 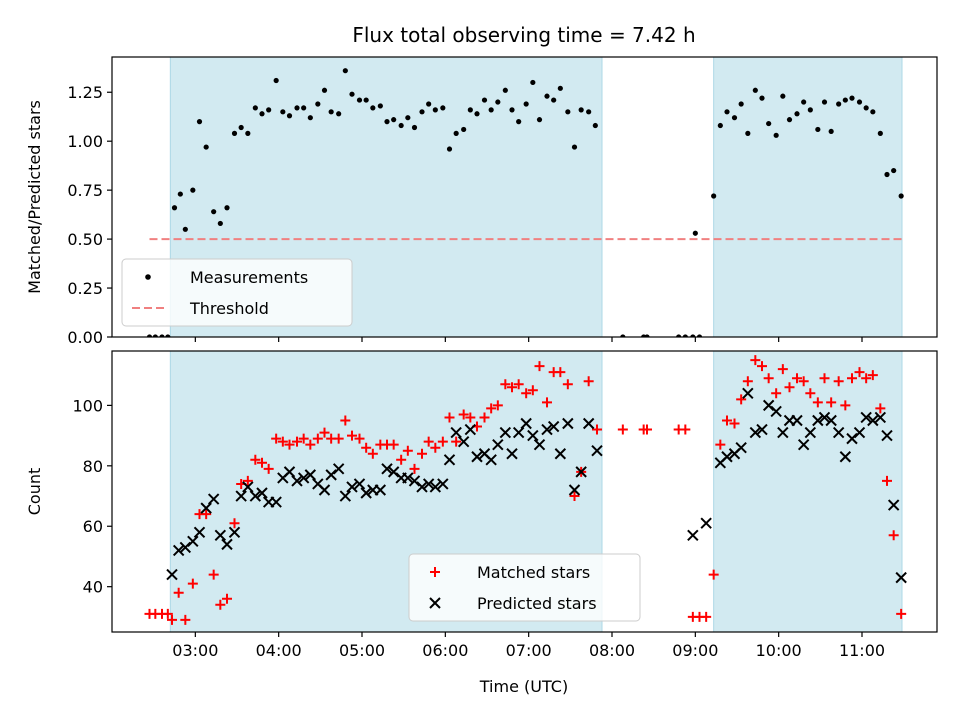 What do you see at coordinates (537, 603) in the screenshot?
I see `legend-label: Predicted stars` at bounding box center [537, 603].